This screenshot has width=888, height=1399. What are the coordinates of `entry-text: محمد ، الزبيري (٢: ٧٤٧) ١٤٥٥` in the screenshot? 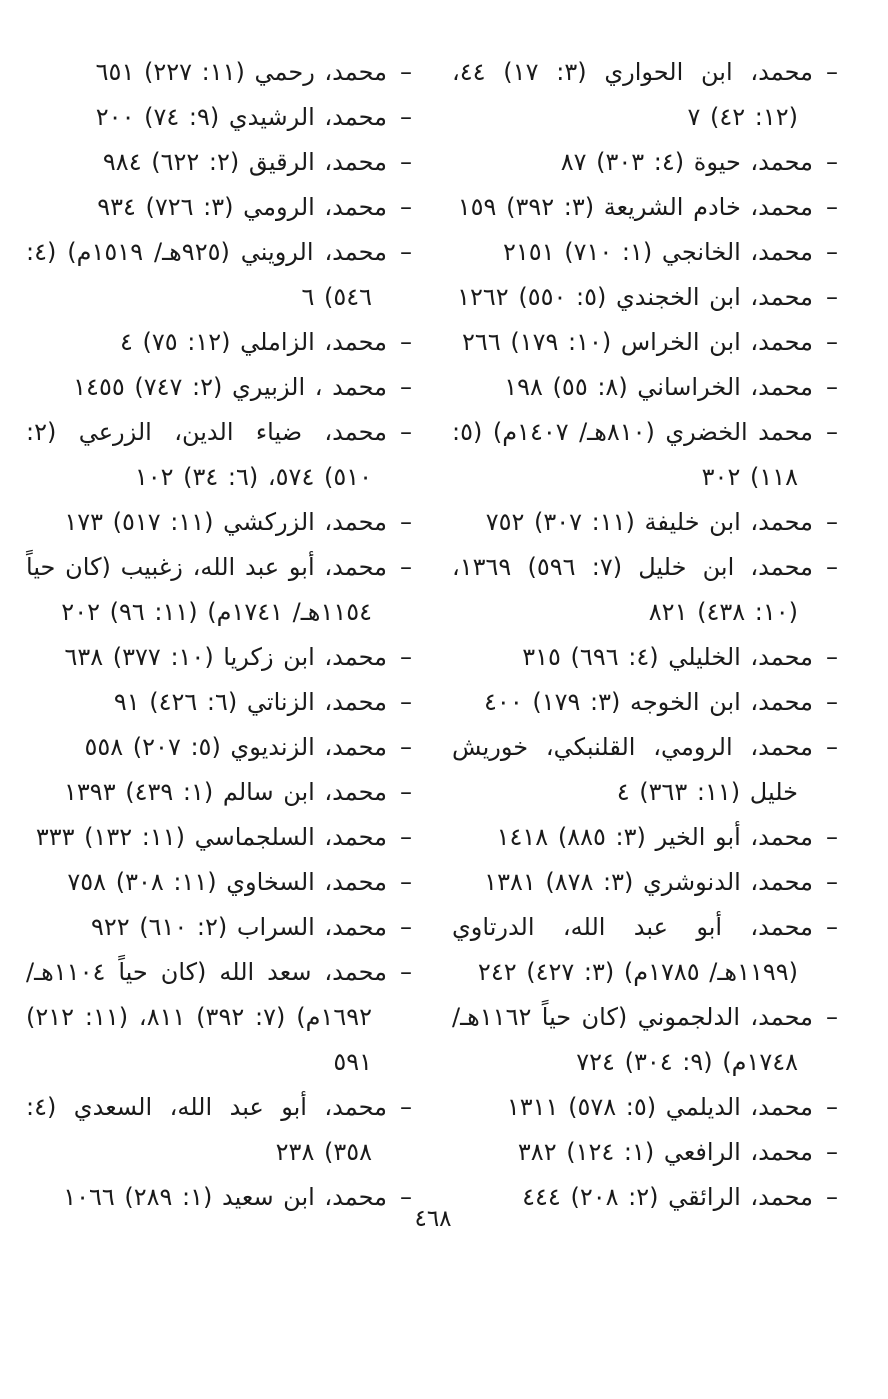 It's located at (230, 387).